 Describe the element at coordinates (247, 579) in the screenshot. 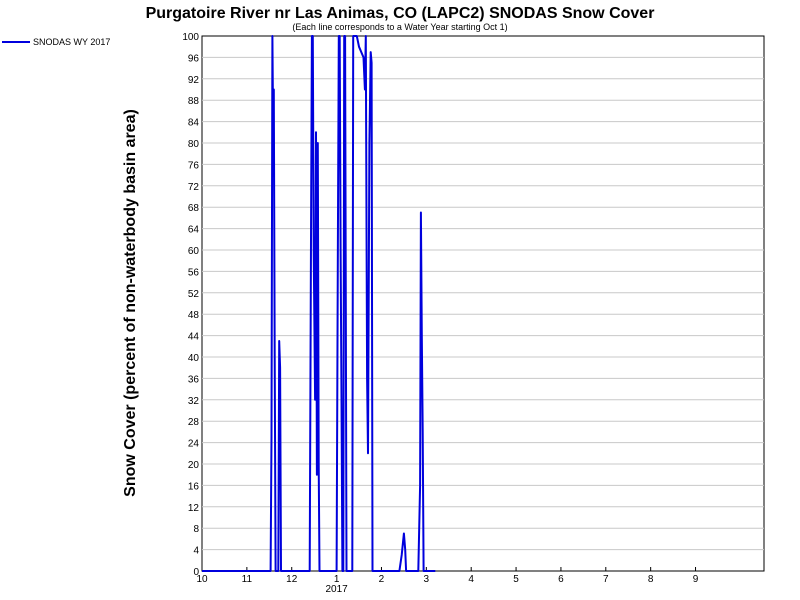

I see `x-tick-label: 11` at that location.